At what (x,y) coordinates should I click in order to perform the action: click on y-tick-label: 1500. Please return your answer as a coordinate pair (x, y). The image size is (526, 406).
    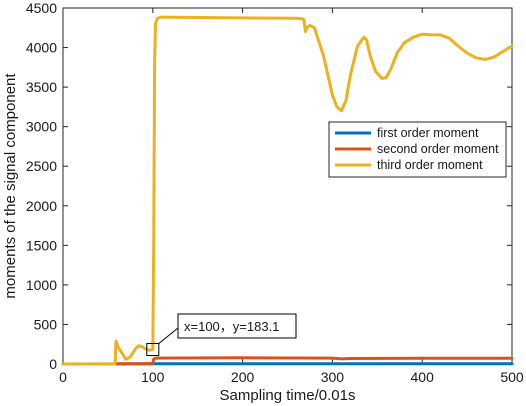
    Looking at the image, I should click on (41, 245).